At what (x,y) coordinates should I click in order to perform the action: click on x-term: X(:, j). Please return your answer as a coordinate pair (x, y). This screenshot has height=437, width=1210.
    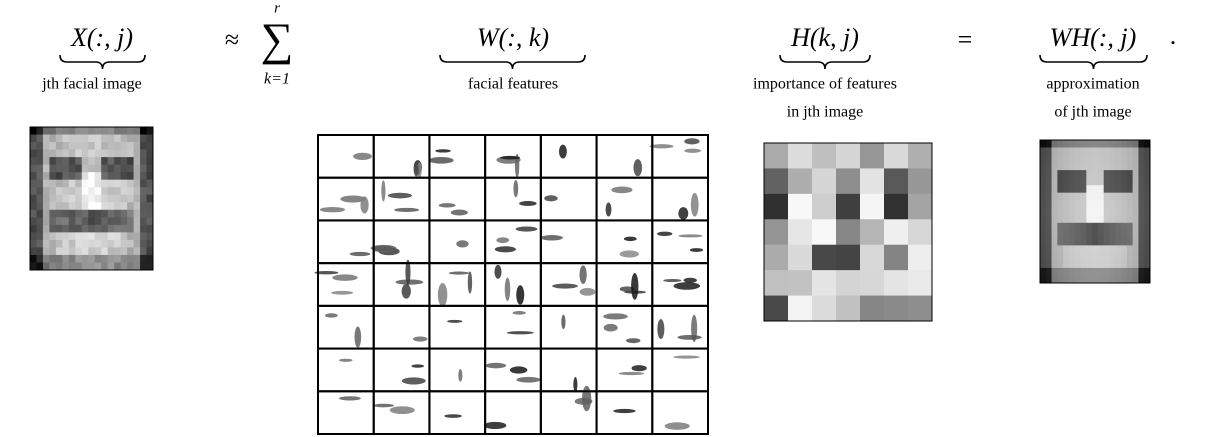
    Looking at the image, I should click on (101, 37).